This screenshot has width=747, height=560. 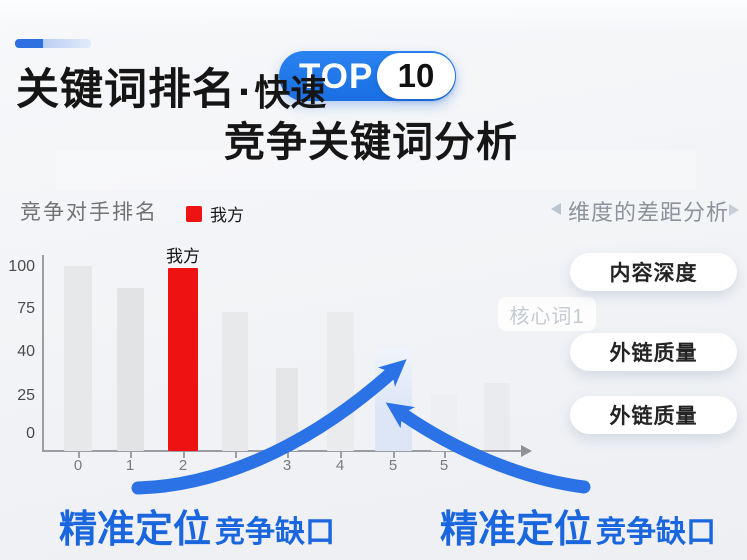 What do you see at coordinates (135, 530) in the screenshot?
I see `callout-left-em: 精准定位` at bounding box center [135, 530].